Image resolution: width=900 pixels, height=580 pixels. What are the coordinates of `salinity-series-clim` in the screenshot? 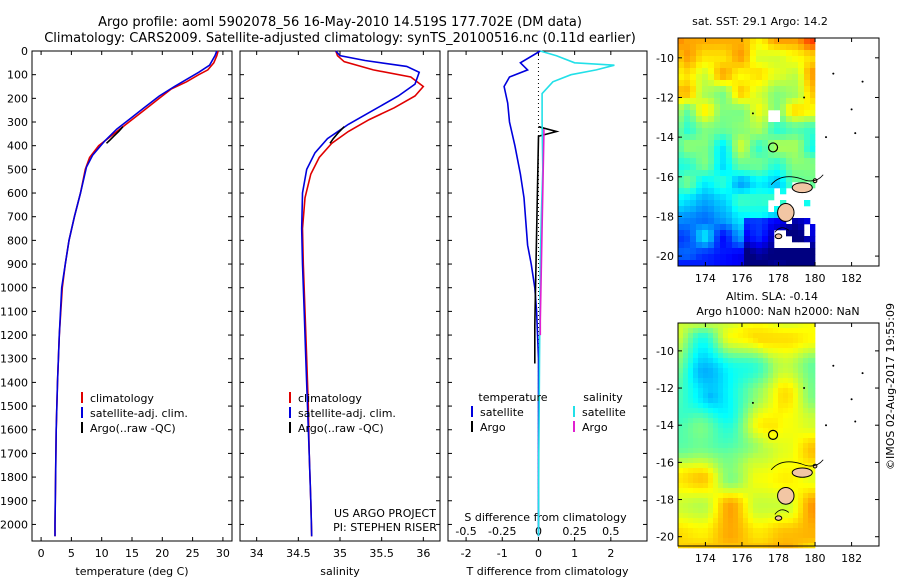 It's located at (363, 293).